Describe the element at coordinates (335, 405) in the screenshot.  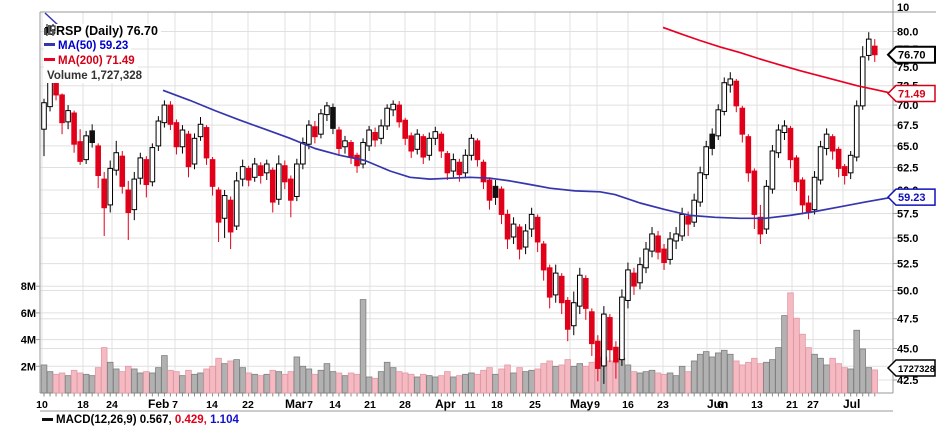
I see `day-axis-label: 14` at that location.